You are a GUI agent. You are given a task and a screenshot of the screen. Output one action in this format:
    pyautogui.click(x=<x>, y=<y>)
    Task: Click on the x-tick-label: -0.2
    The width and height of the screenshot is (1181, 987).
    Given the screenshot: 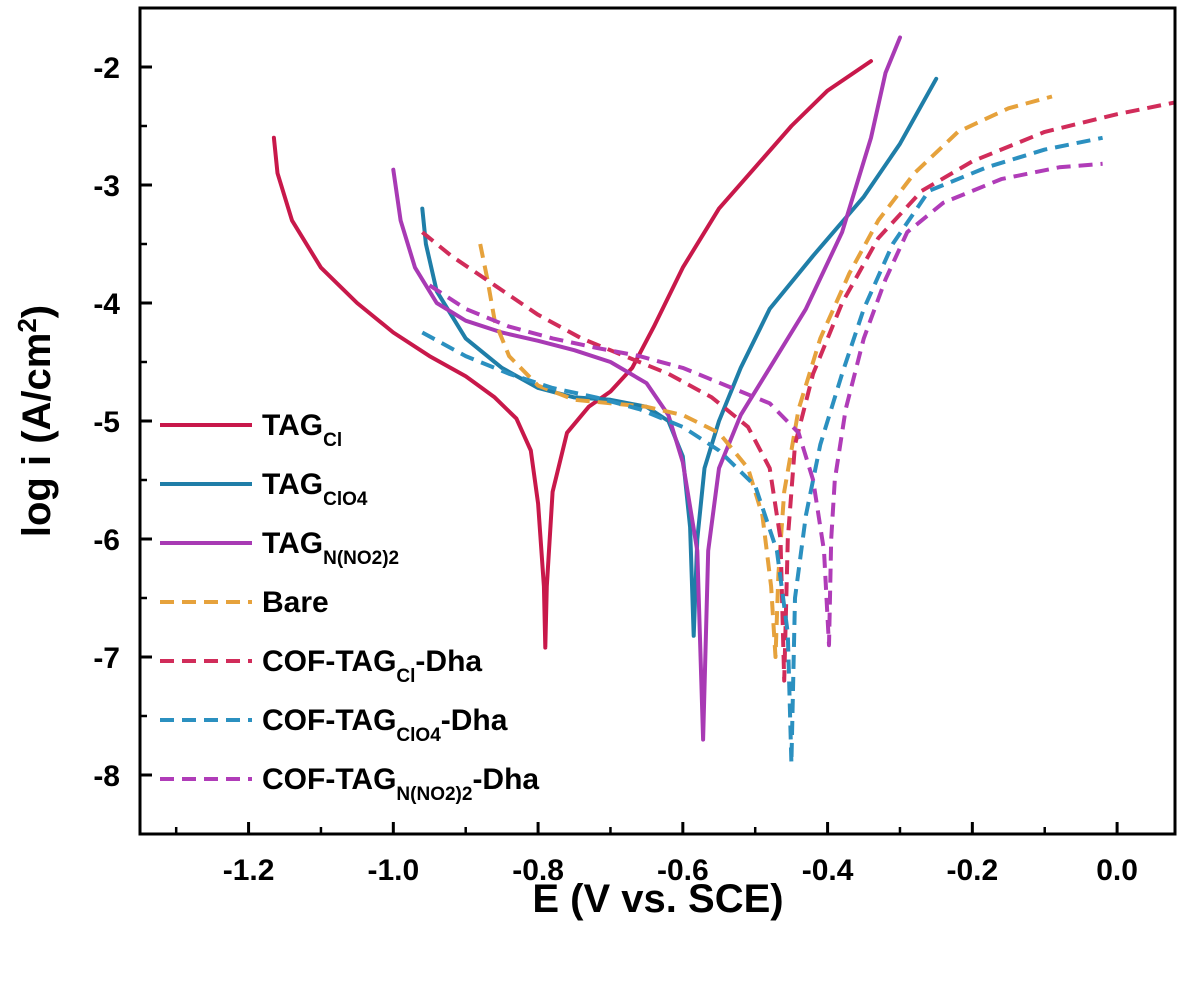 What is the action you would take?
    pyautogui.click(x=972, y=870)
    